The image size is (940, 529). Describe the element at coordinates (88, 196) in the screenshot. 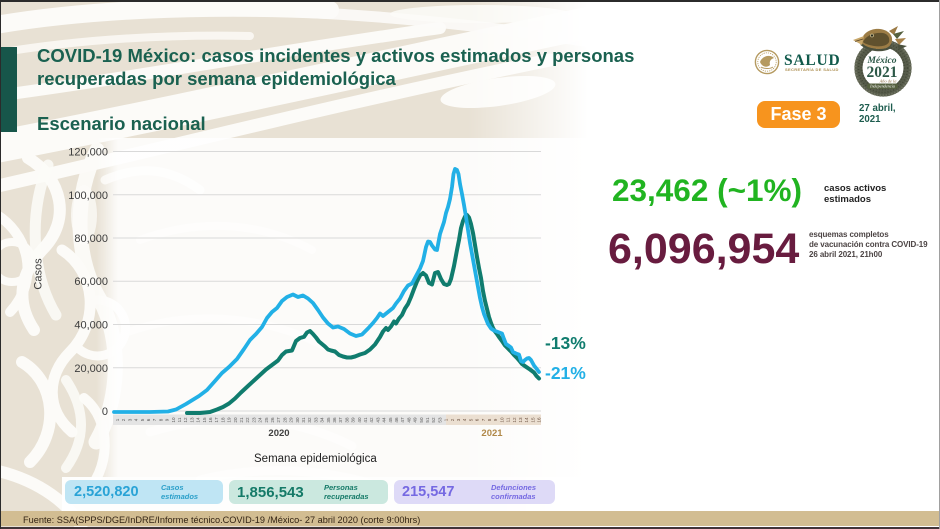

I see `svg-text: 100,000` at that location.